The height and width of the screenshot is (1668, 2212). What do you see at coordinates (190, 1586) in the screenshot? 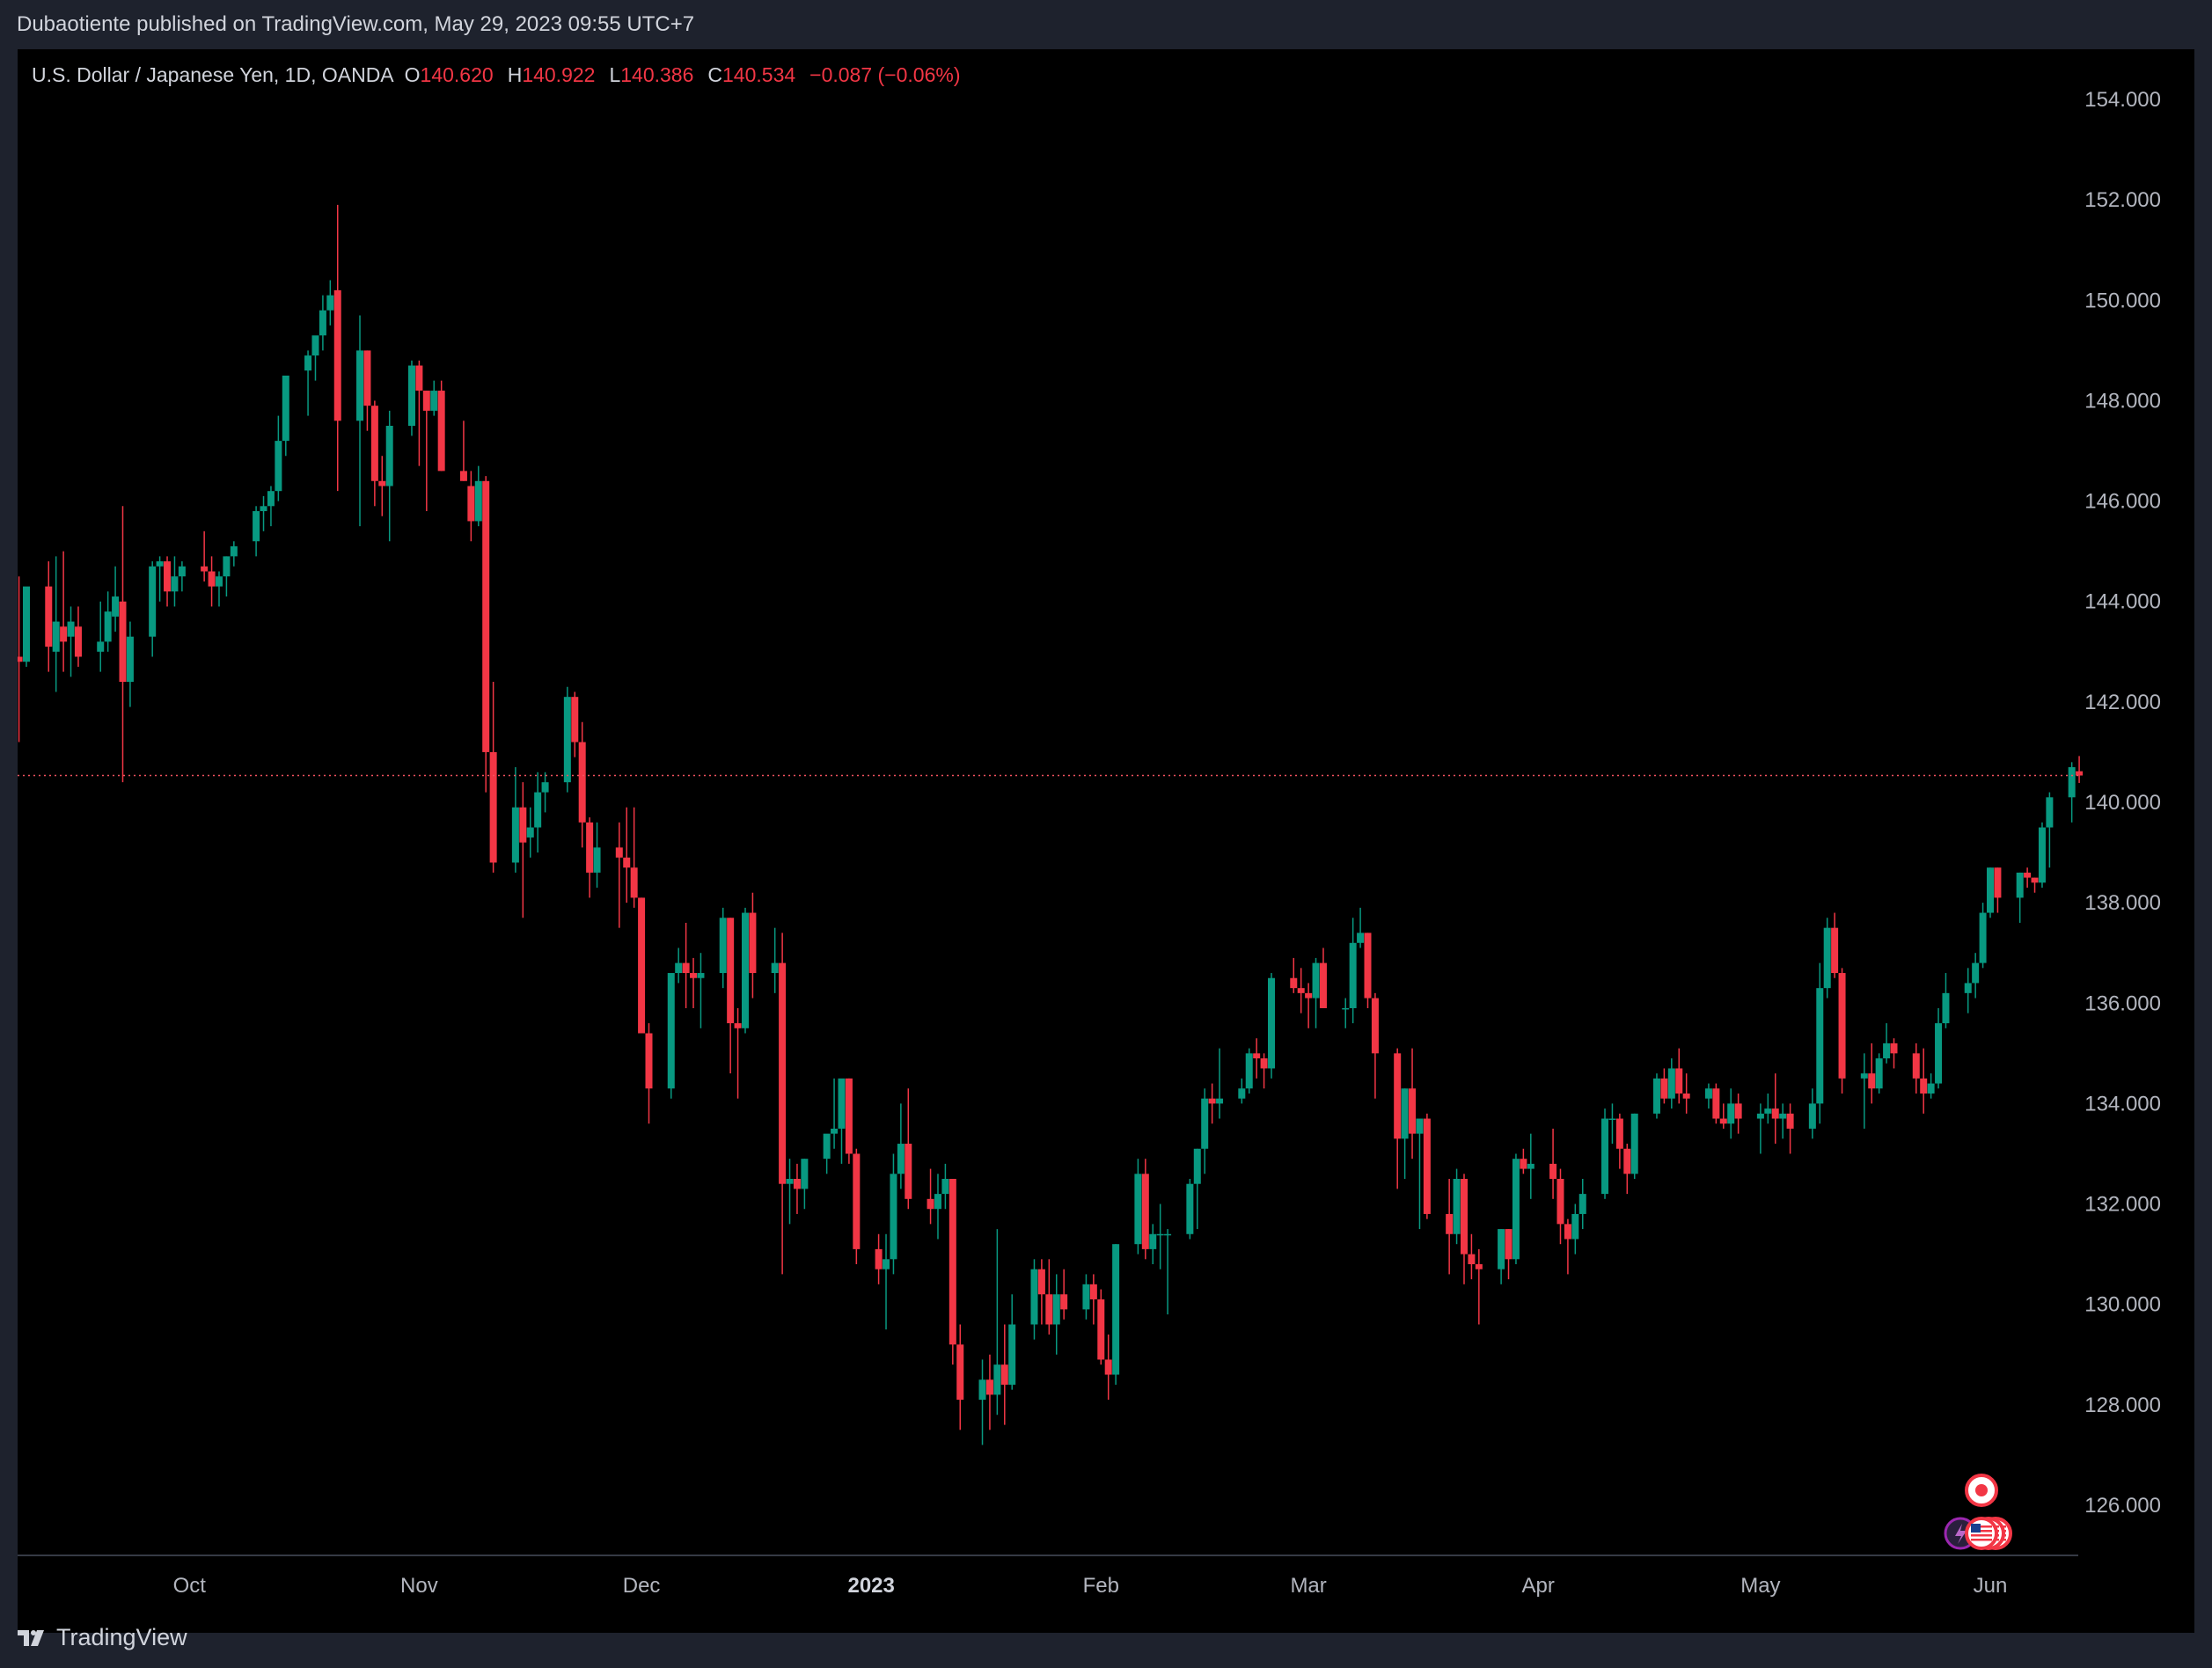
I see `time-tick-label: Oct` at bounding box center [190, 1586].